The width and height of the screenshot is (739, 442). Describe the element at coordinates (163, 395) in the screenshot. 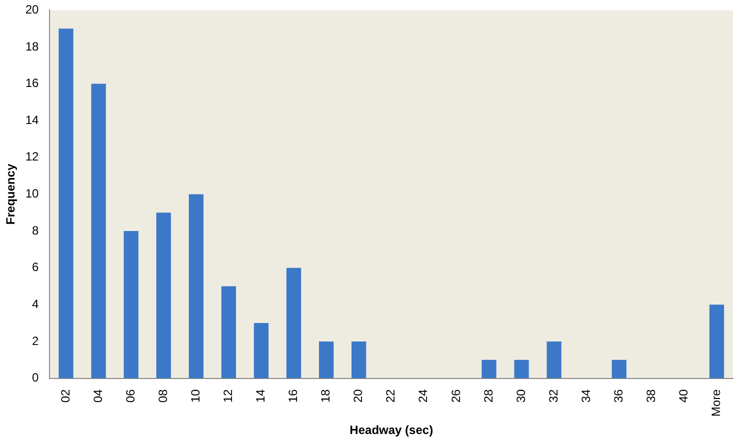

I see `x-tick-label: 08` at that location.